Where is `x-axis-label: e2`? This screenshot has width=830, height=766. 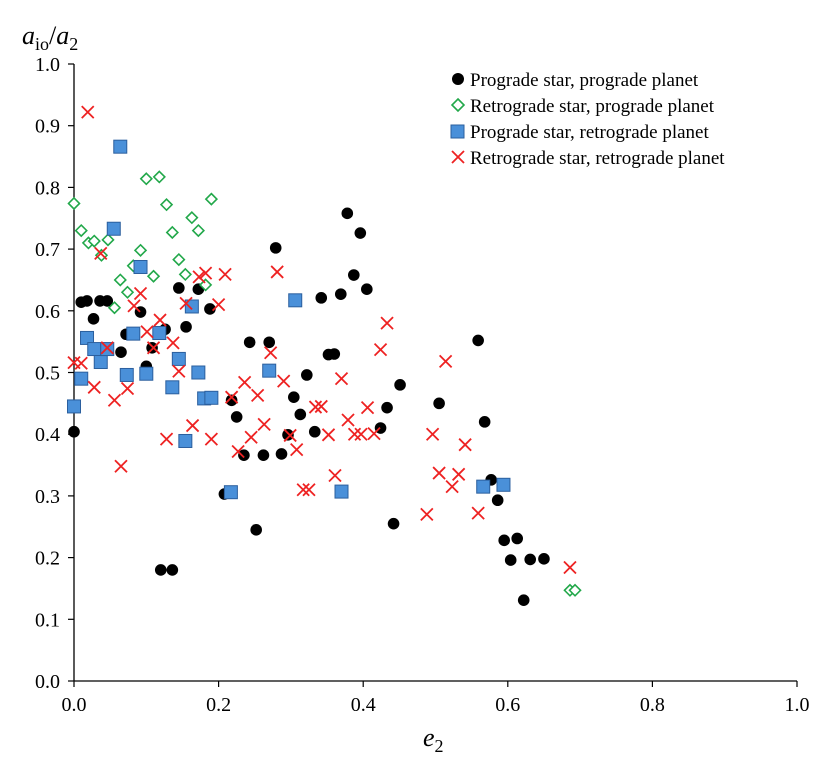 x-axis-label: e2 is located at coordinates (433, 739).